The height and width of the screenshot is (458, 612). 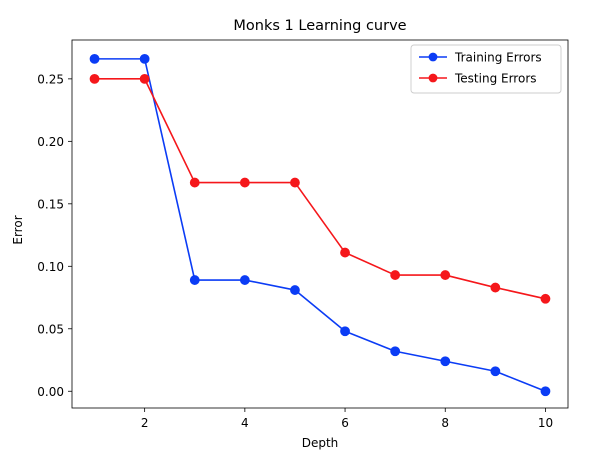 What do you see at coordinates (50, 392) in the screenshot?
I see `y-tick-label: 0.00` at bounding box center [50, 392].